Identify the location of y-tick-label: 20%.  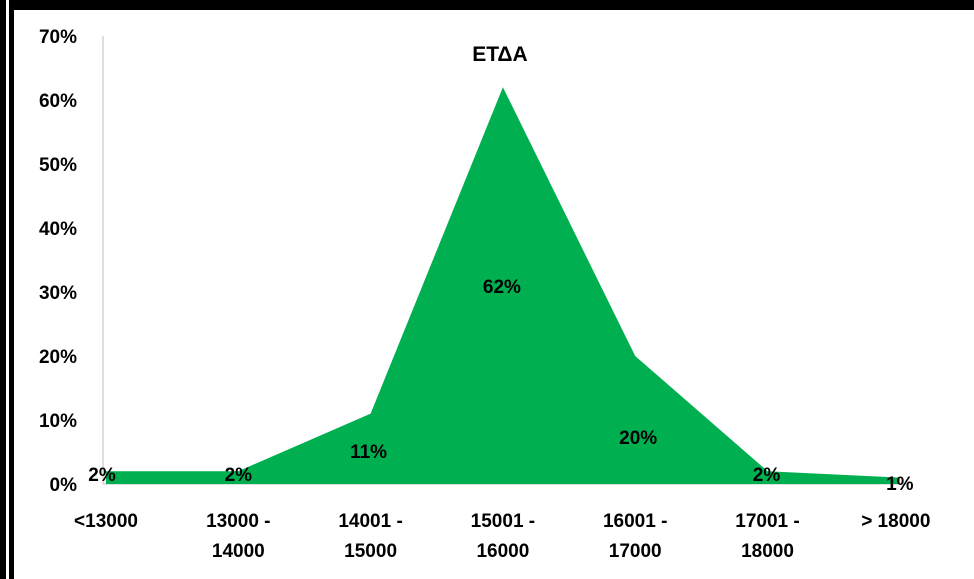
(58, 357).